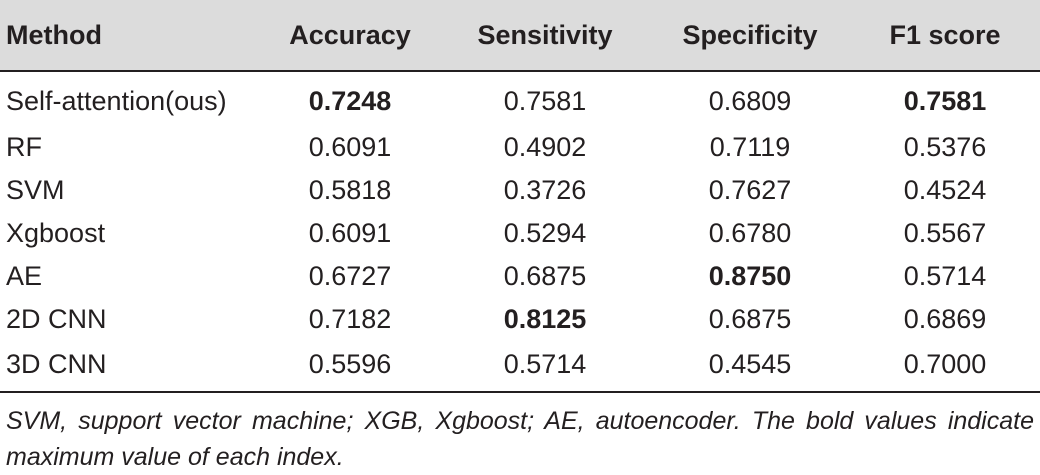 The width and height of the screenshot is (1040, 475). What do you see at coordinates (24, 147) in the screenshot?
I see `cell-method: RF` at bounding box center [24, 147].